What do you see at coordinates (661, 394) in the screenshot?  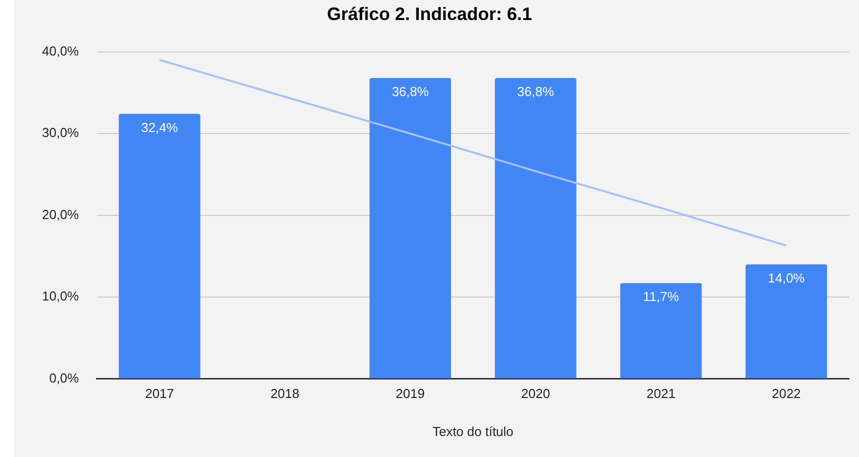 I see `x-tick-label: 2021` at bounding box center [661, 394].